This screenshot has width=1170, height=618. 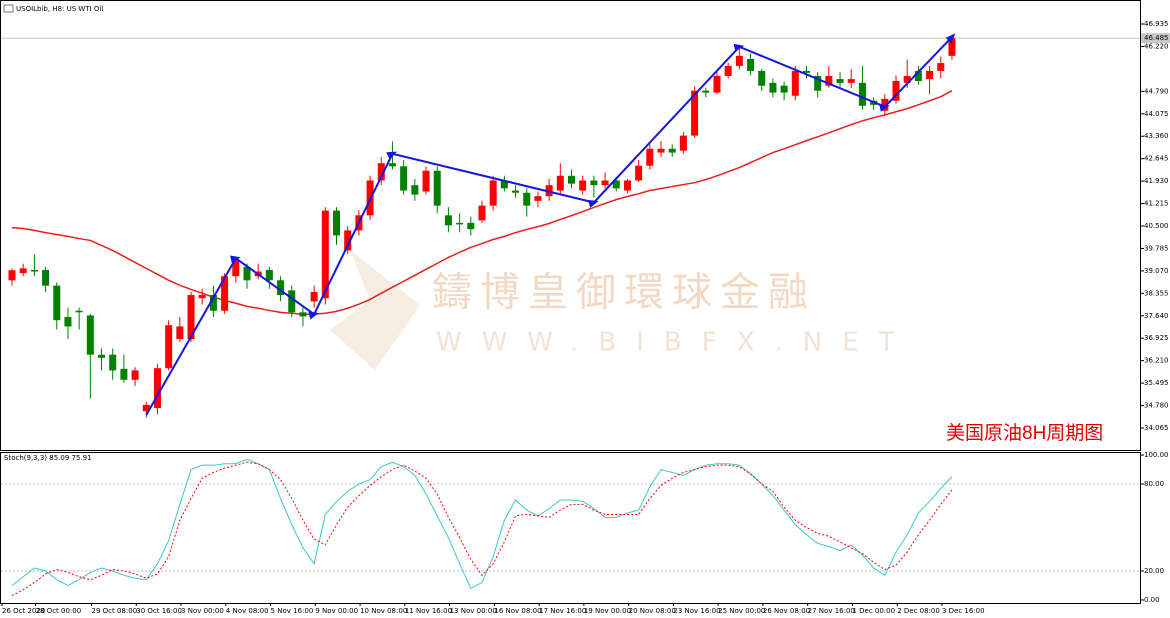 What do you see at coordinates (8, 8) in the screenshot?
I see `symbol-icon` at bounding box center [8, 8].